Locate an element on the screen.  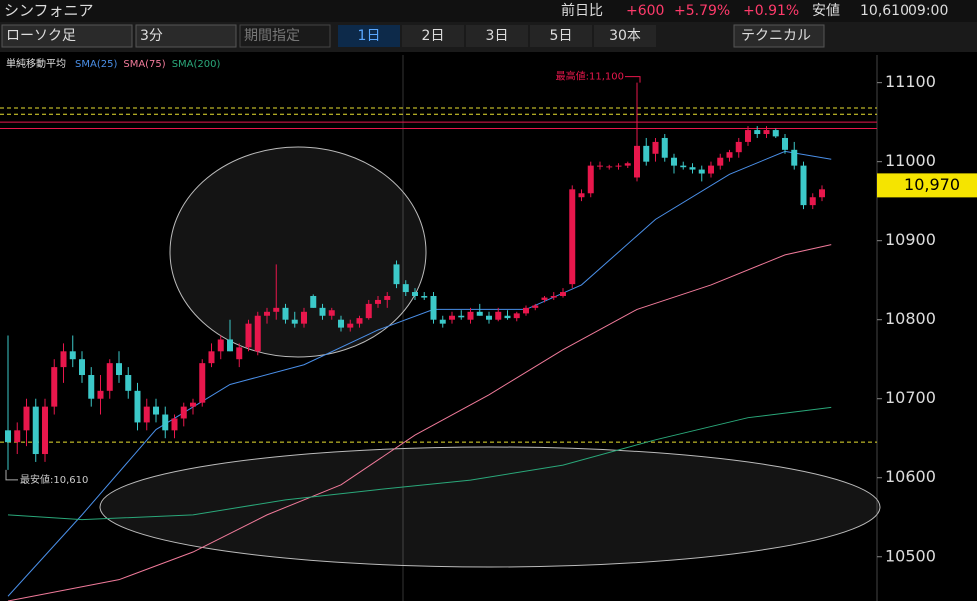
chart-type-select is located at coordinates (67, 36).